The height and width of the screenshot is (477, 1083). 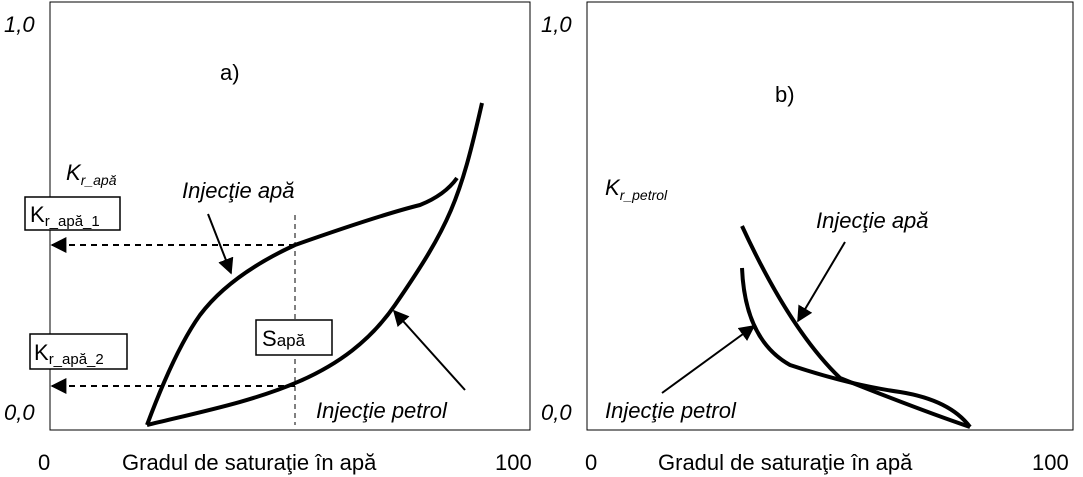 I want to click on panel-tag: b), so click(x=785, y=94).